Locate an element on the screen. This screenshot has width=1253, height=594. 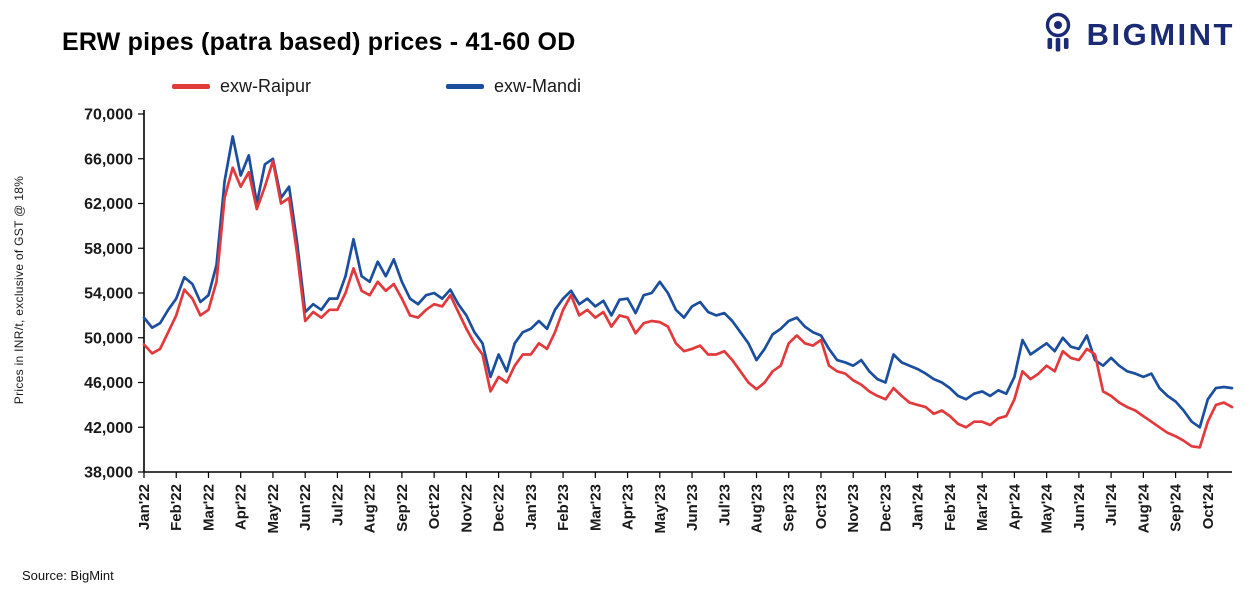
svg-text: Feb'24 is located at coordinates (950, 507).